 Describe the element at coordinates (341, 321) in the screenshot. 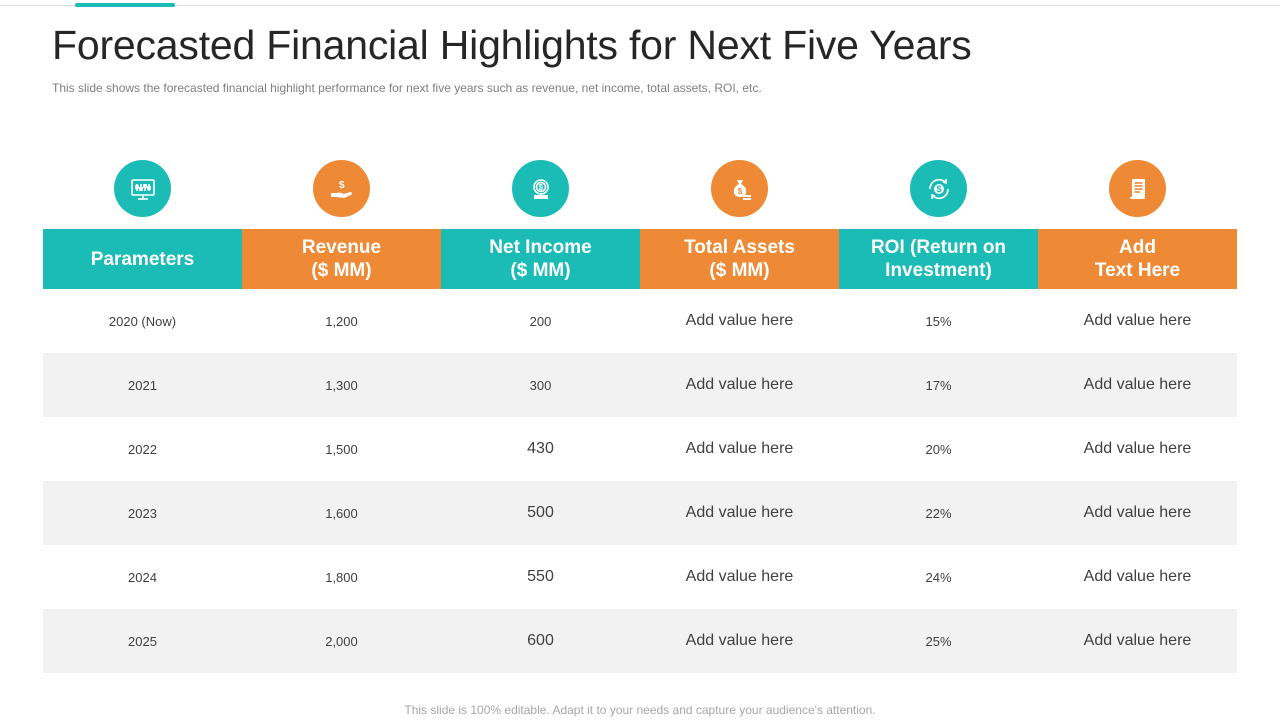

I see `cell-revenue: 1,200` at that location.